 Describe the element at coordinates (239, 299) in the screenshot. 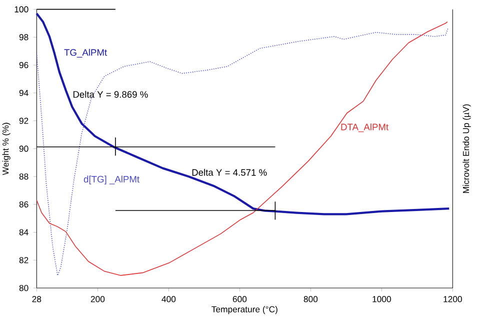

I see `x-tick-label: 600` at that location.